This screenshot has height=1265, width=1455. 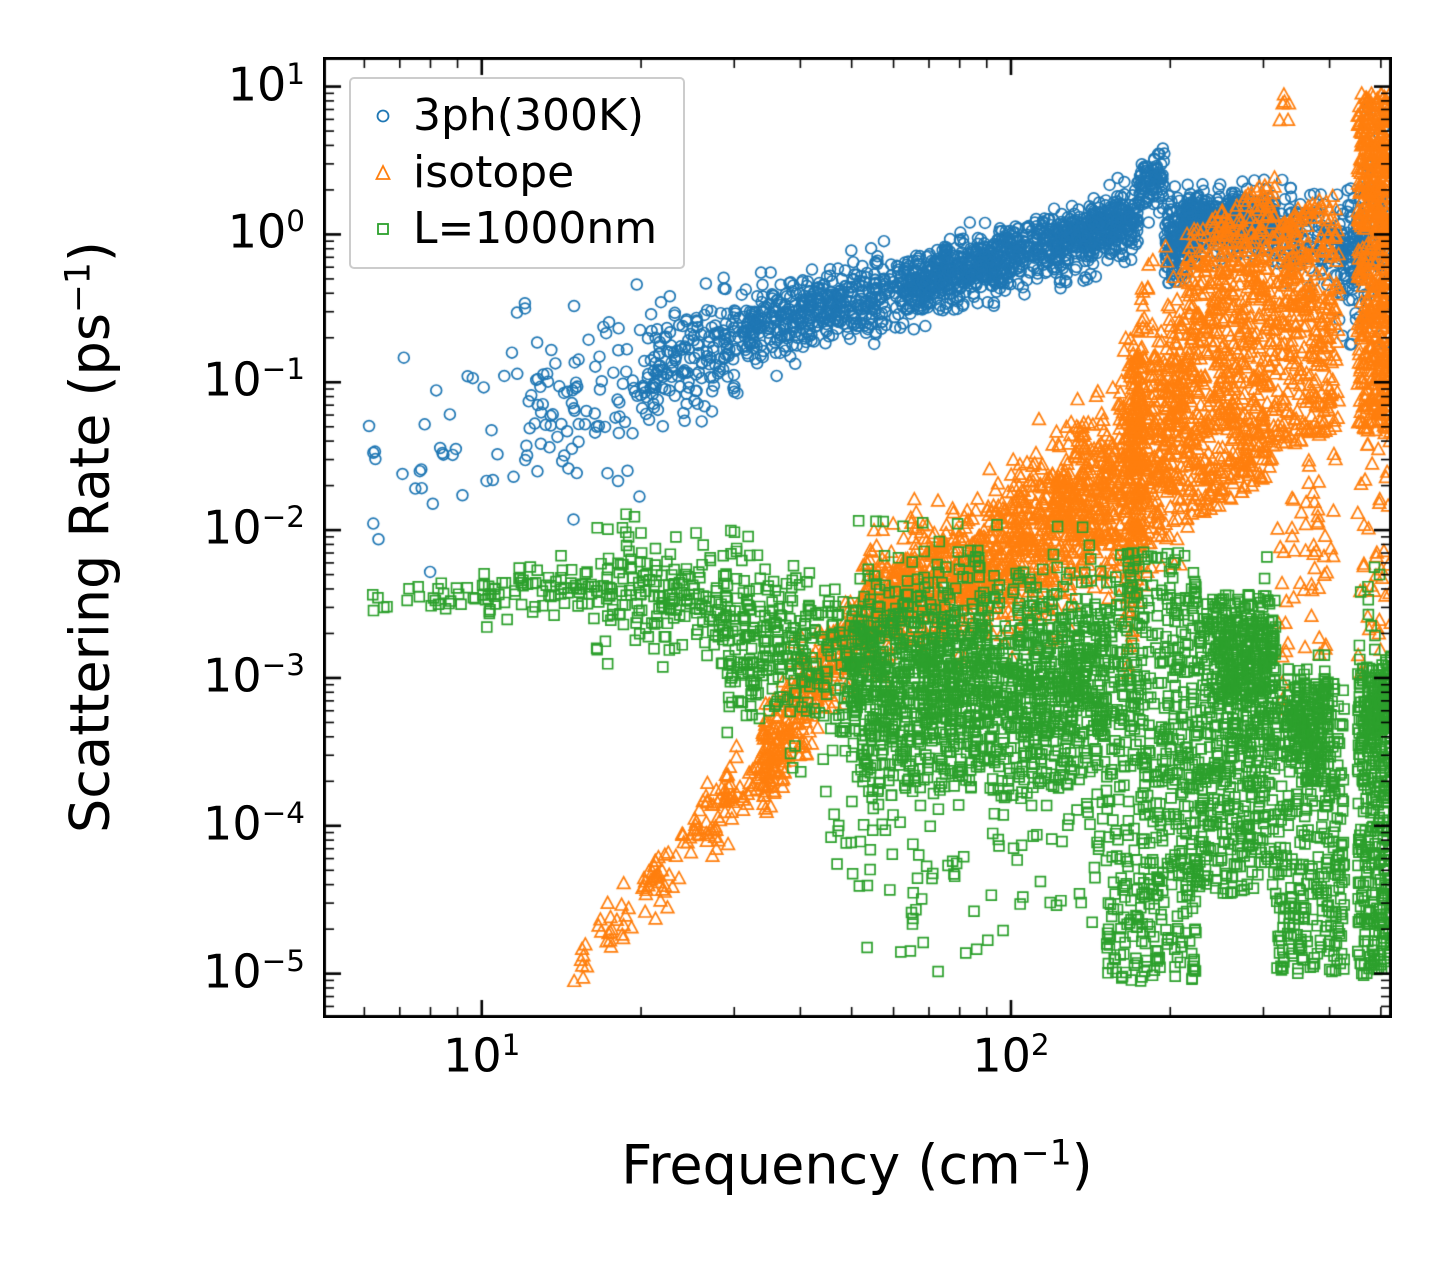 I want to click on x-tick-label: 102, so click(x=1011, y=1055).